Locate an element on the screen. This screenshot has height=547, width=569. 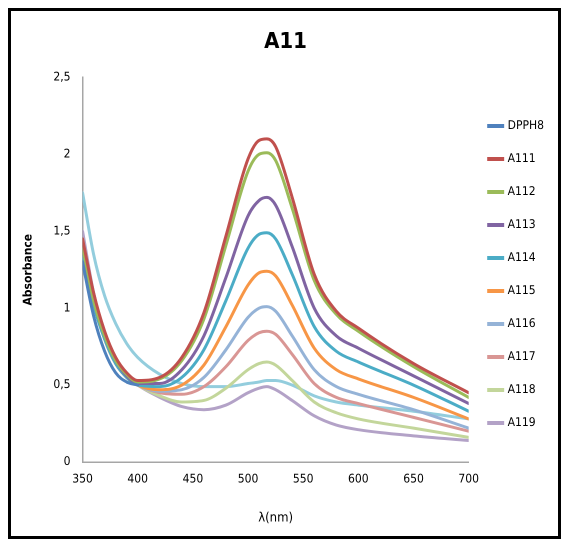
x-tick-label: 400 is located at coordinates (137, 478).